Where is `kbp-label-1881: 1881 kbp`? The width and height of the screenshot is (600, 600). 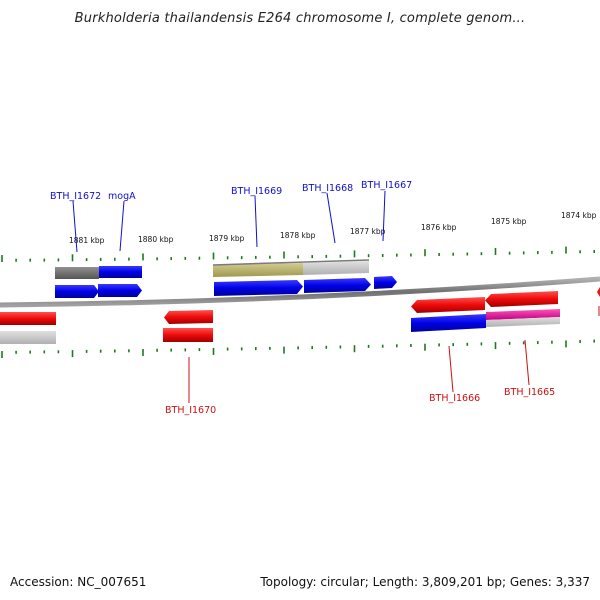
kbp-label-1881: 1881 kbp is located at coordinates (87, 240).